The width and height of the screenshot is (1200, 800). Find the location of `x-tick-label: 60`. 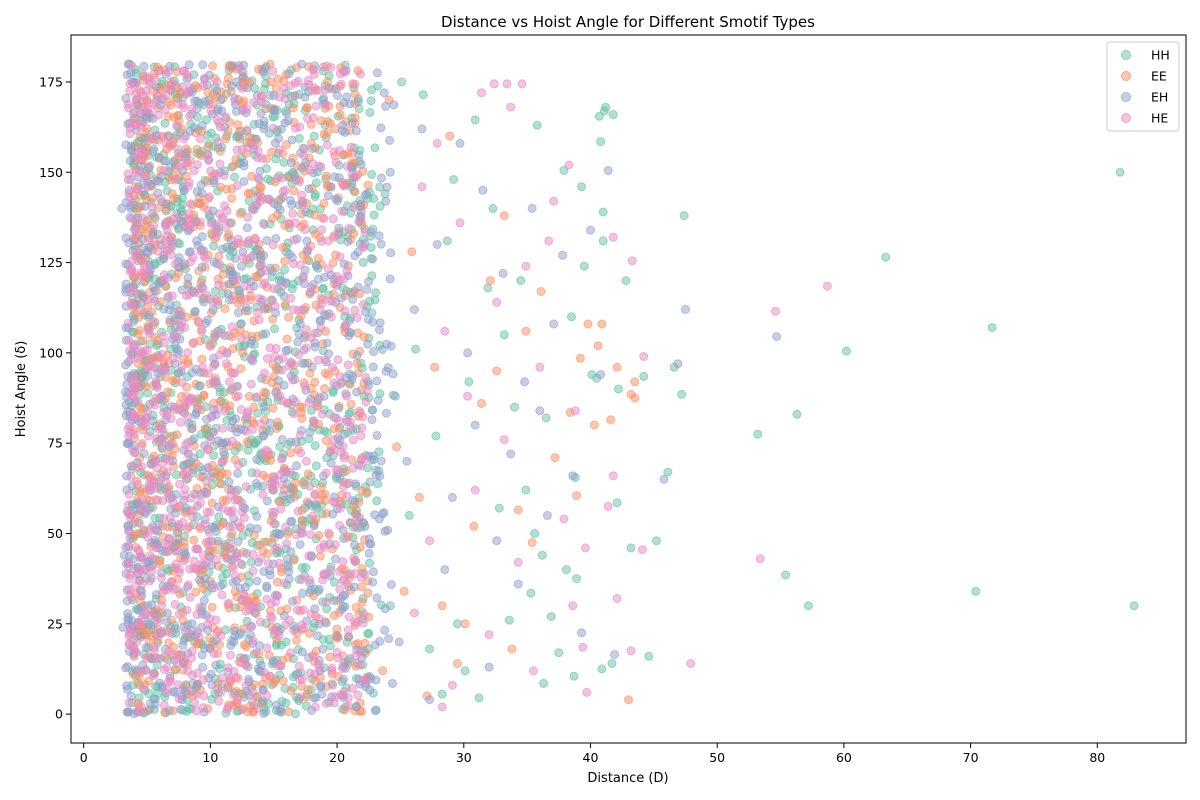

x-tick-label: 60 is located at coordinates (844, 757).